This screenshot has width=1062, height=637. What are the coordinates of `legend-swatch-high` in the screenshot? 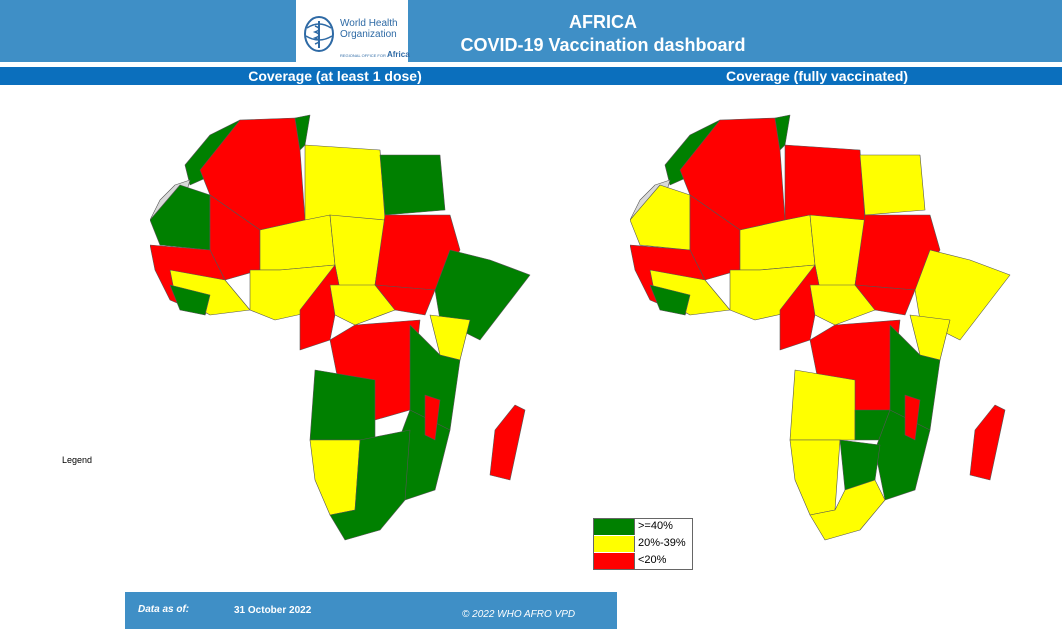 It's located at (614, 527).